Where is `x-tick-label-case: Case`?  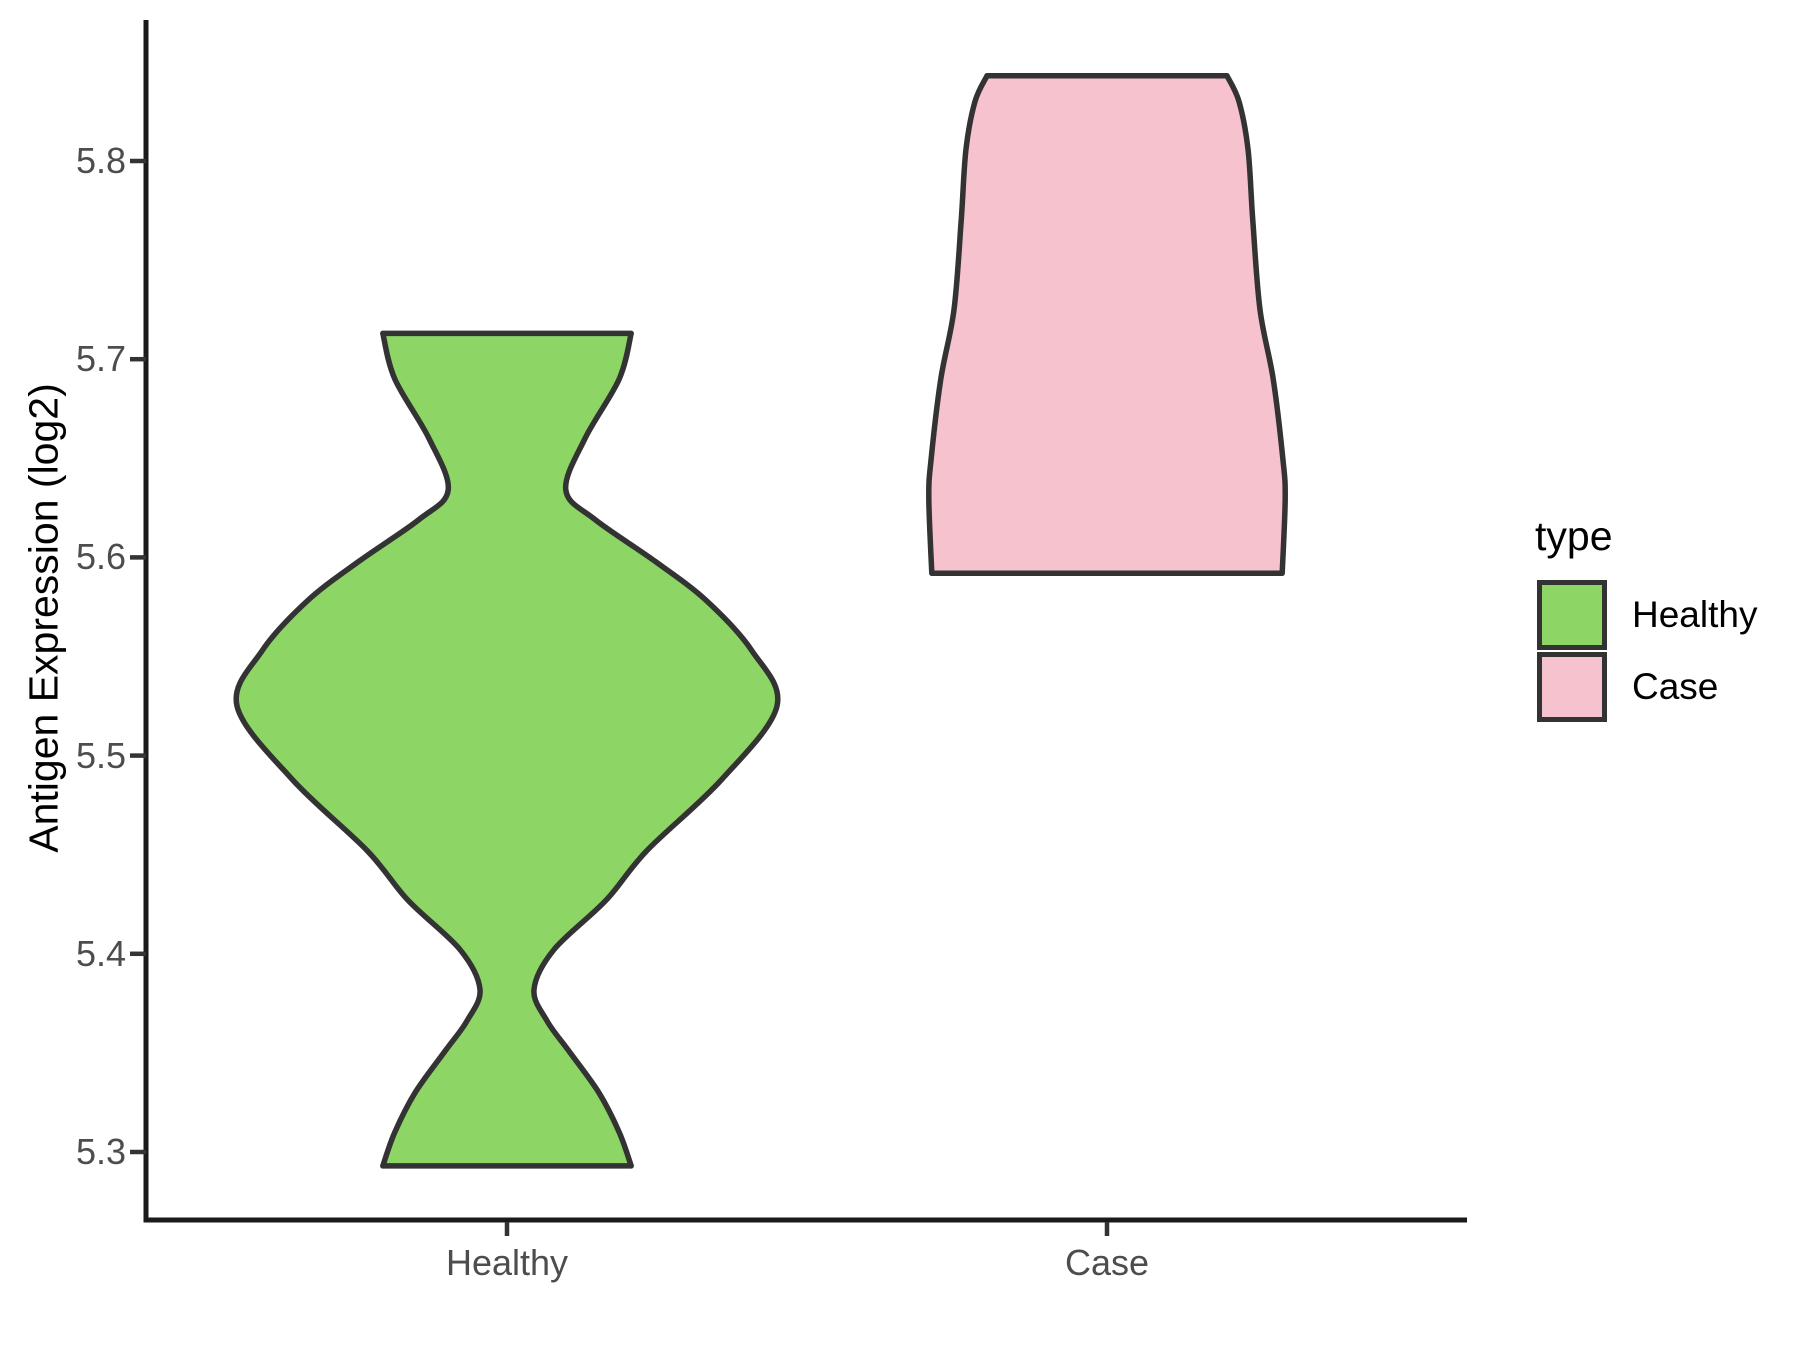
x-tick-label-case: Case is located at coordinates (1107, 1262).